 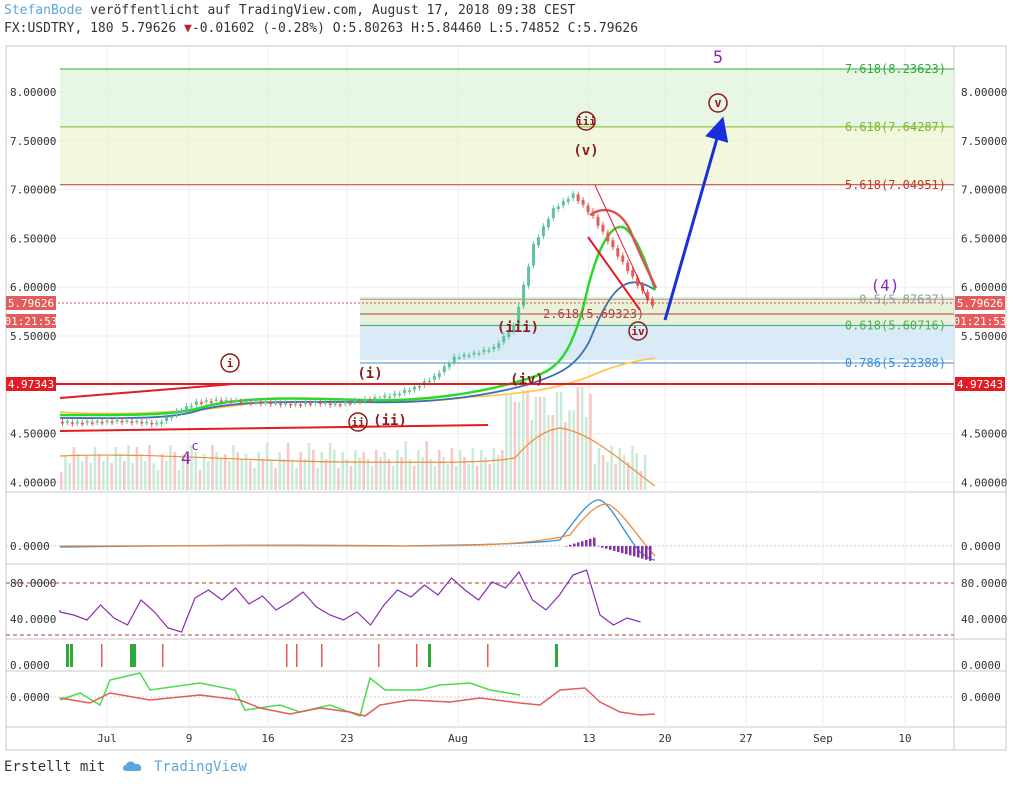 I want to click on wave-label: i, so click(x=230, y=363).